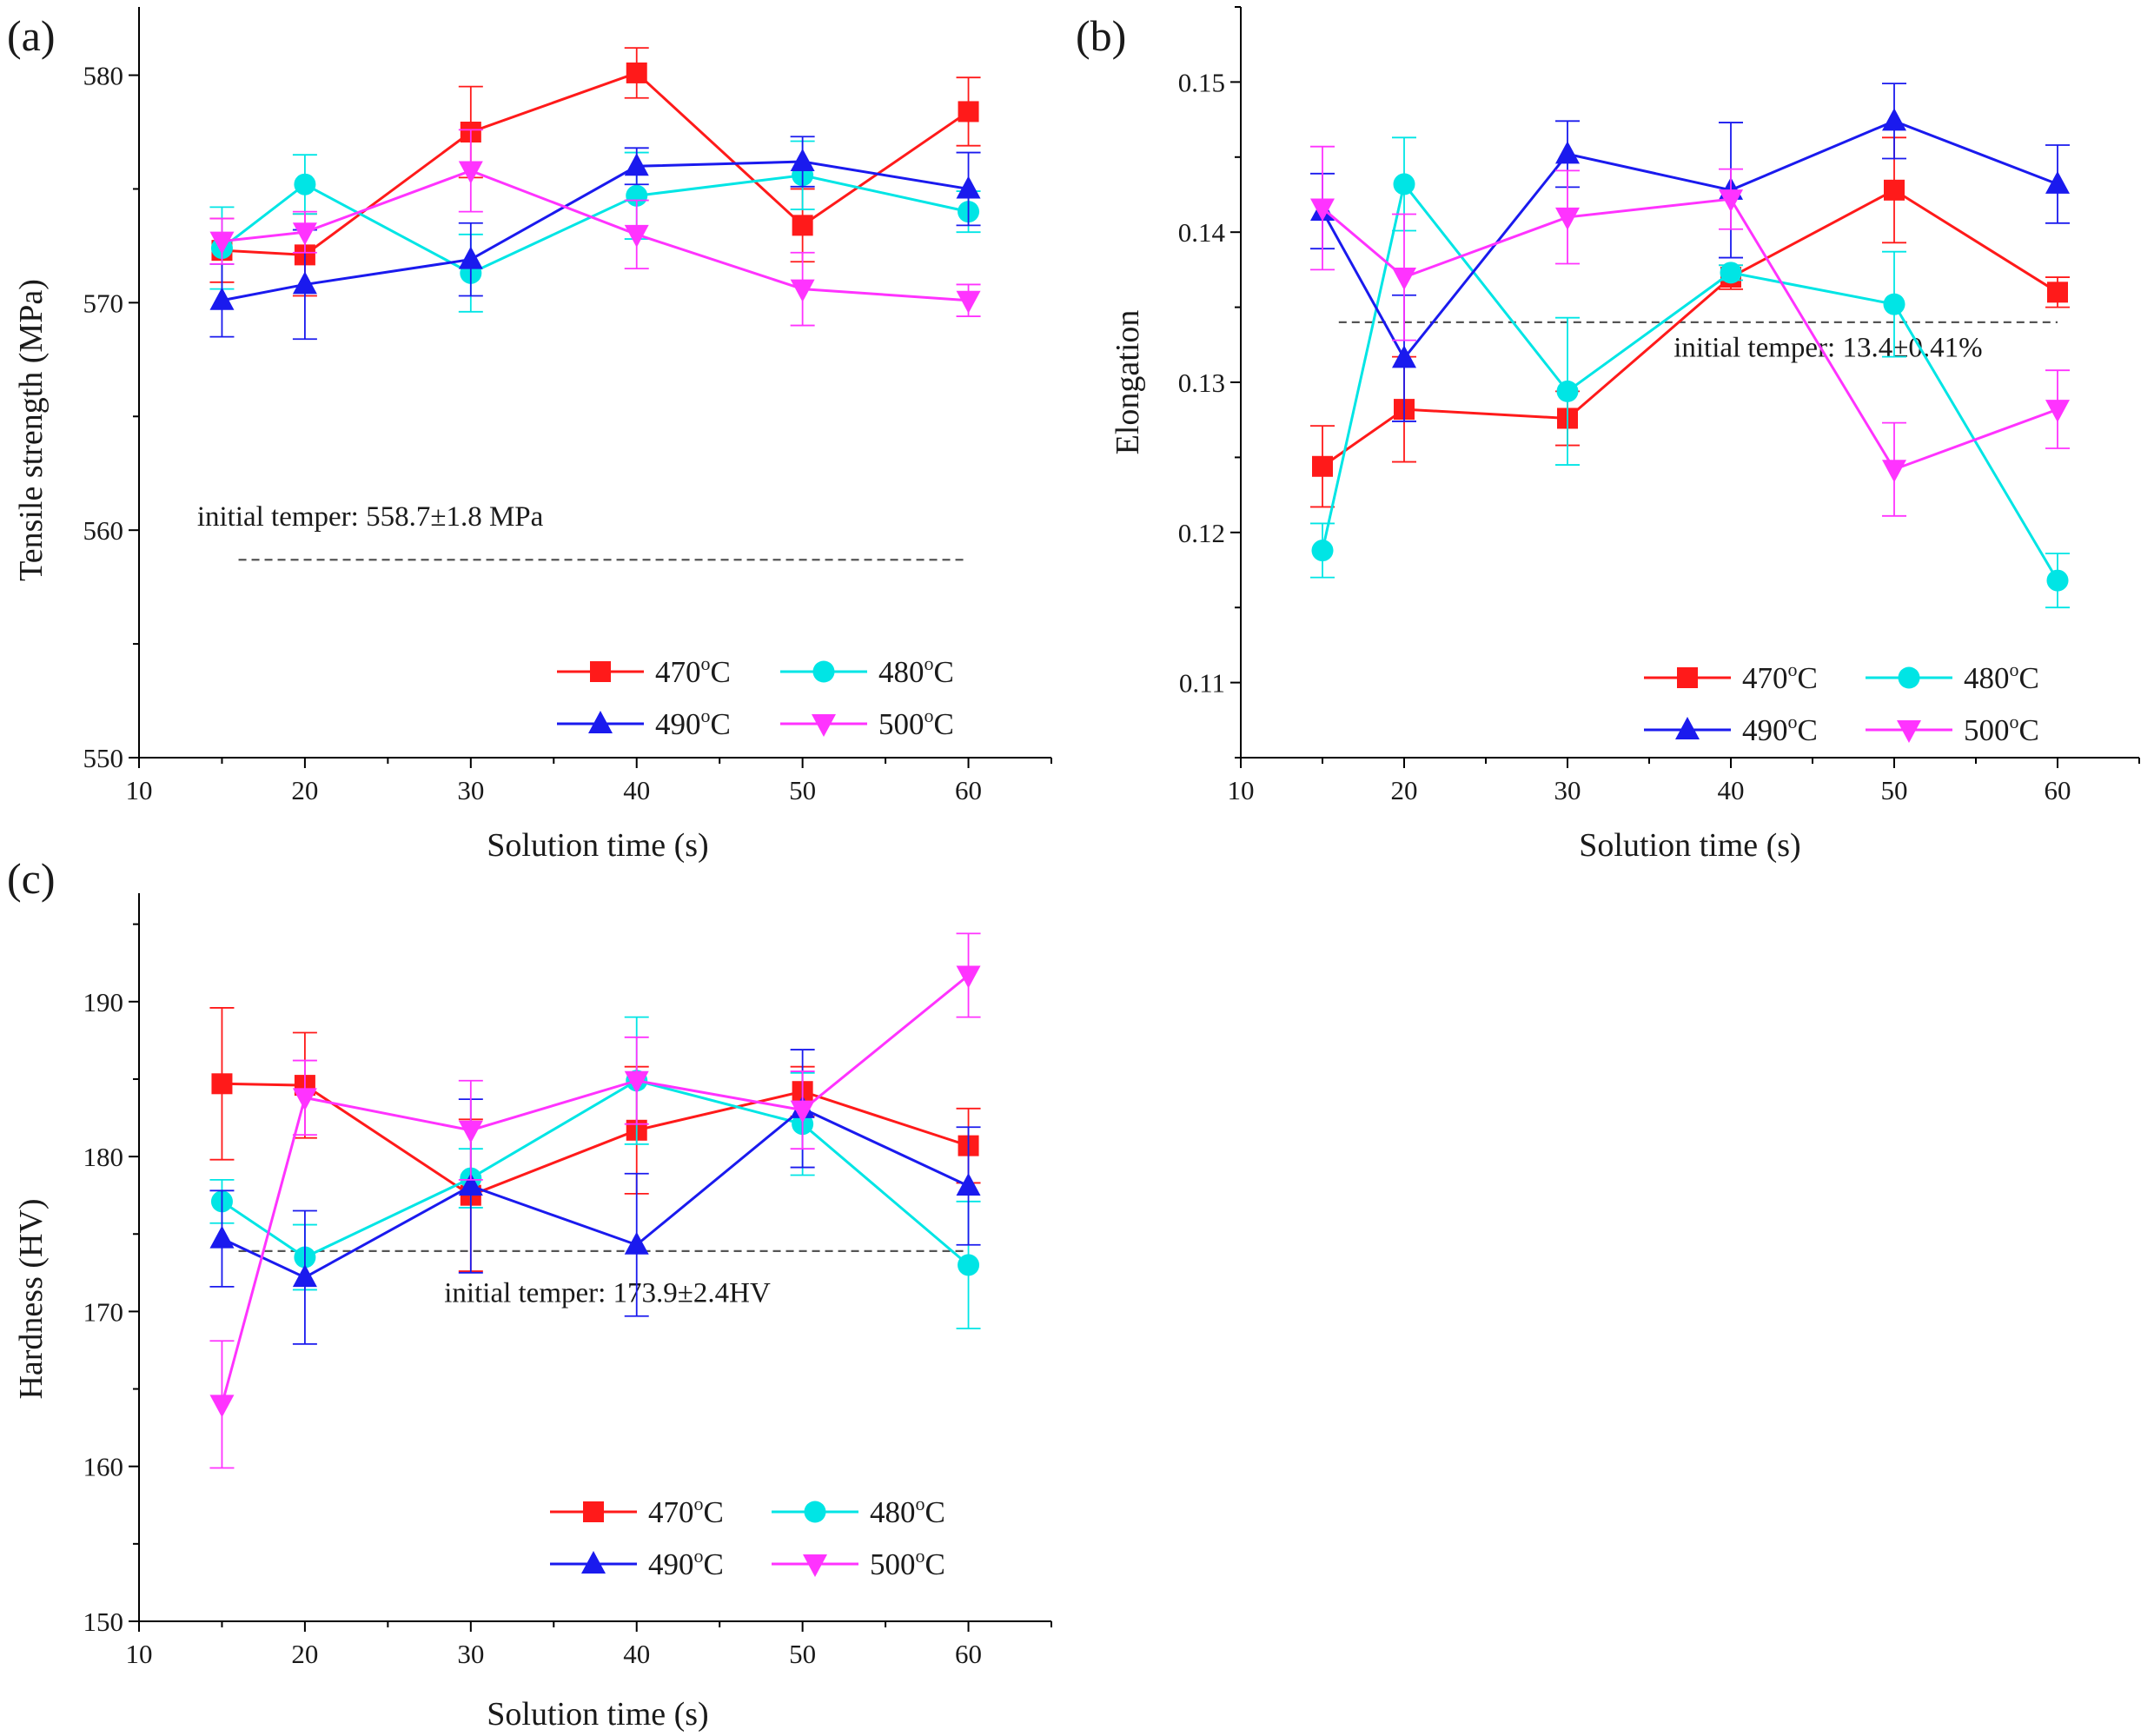 The image size is (2154, 1736). I want to click on panel-c-y-ticks: 150 160 170 180 190, so click(111, 1280).